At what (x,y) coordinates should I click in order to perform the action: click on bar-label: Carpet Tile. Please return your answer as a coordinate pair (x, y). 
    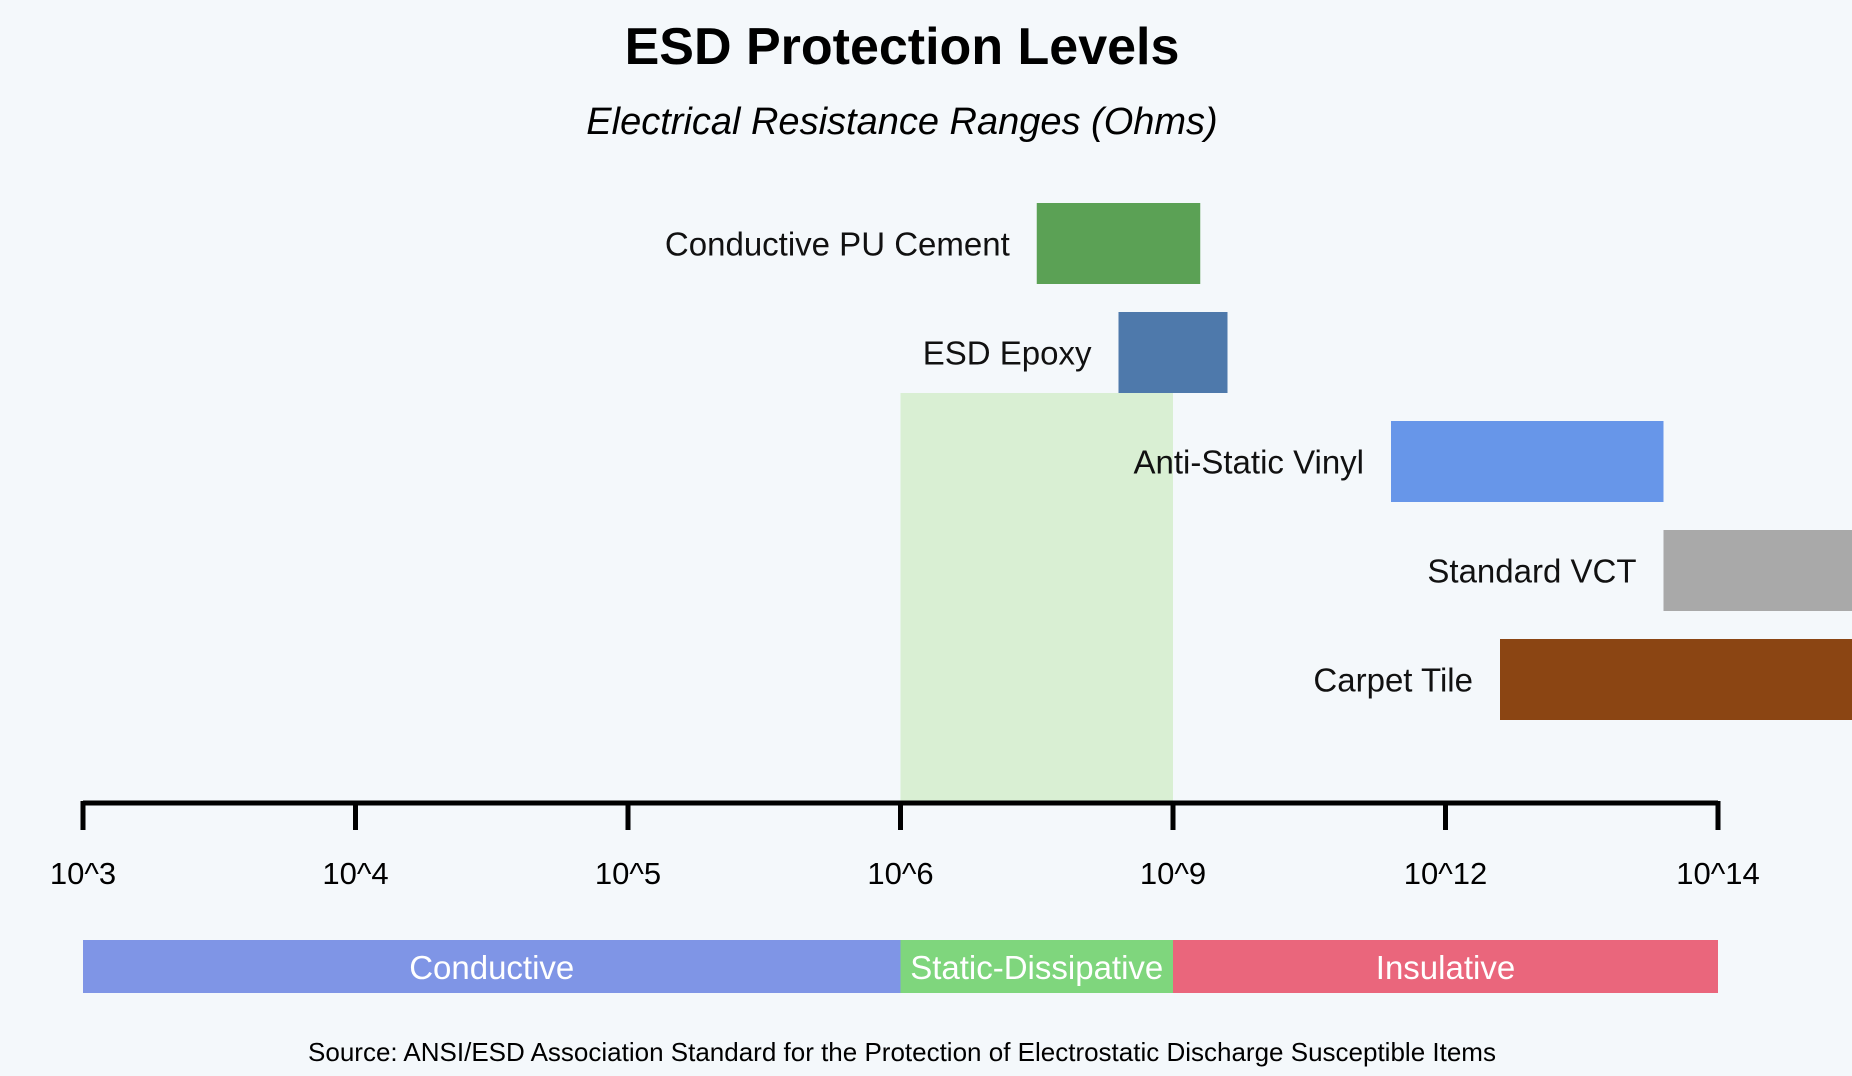
    Looking at the image, I should click on (1393, 680).